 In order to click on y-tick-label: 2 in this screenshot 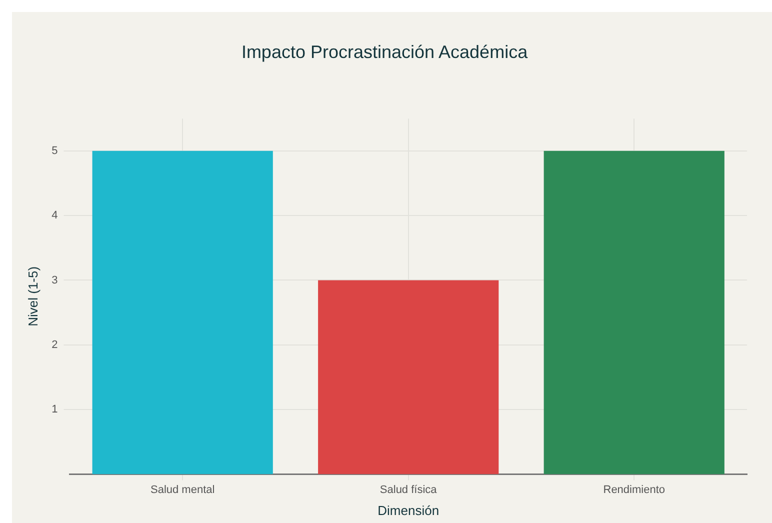, I will do `click(55, 344)`.